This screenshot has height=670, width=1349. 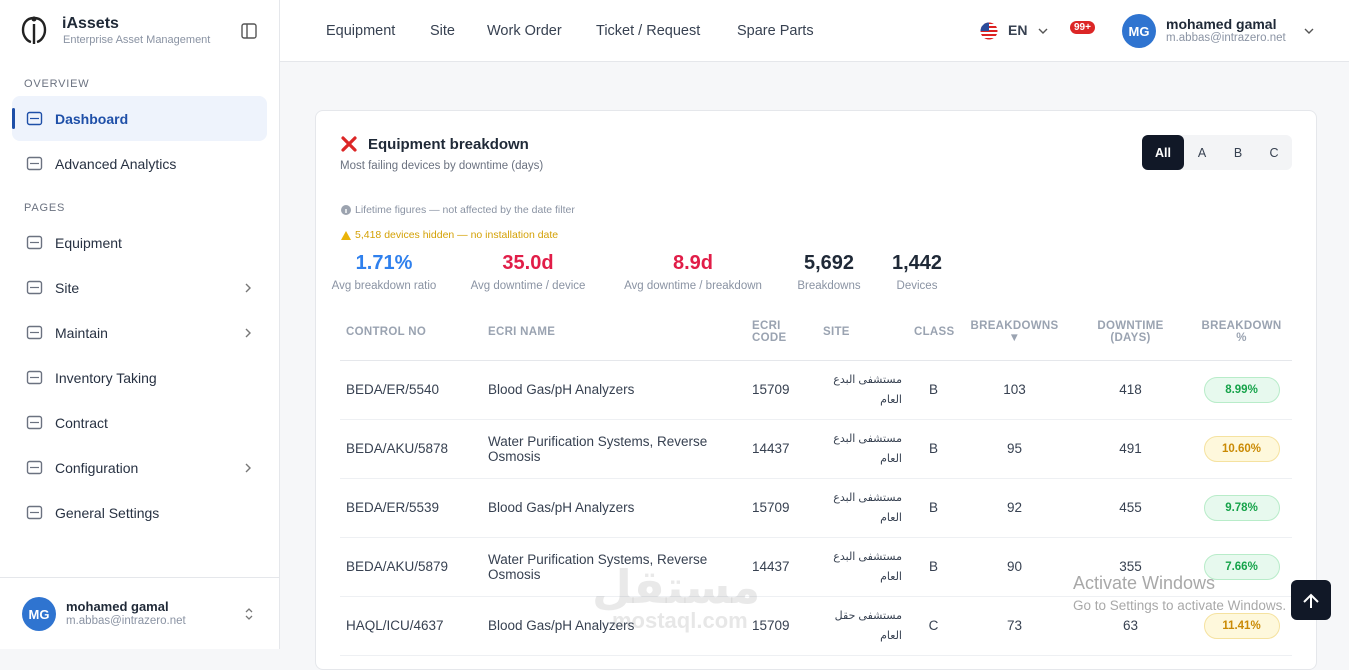 I want to click on cell: 90, so click(x=1014, y=567).